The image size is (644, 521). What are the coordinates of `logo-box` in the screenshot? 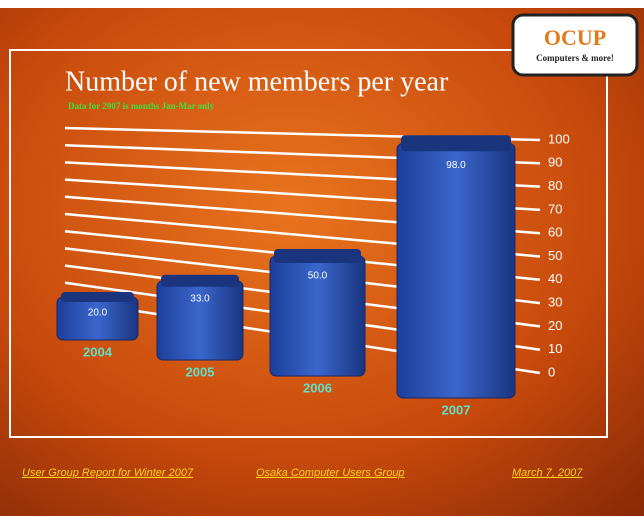 It's located at (575, 45).